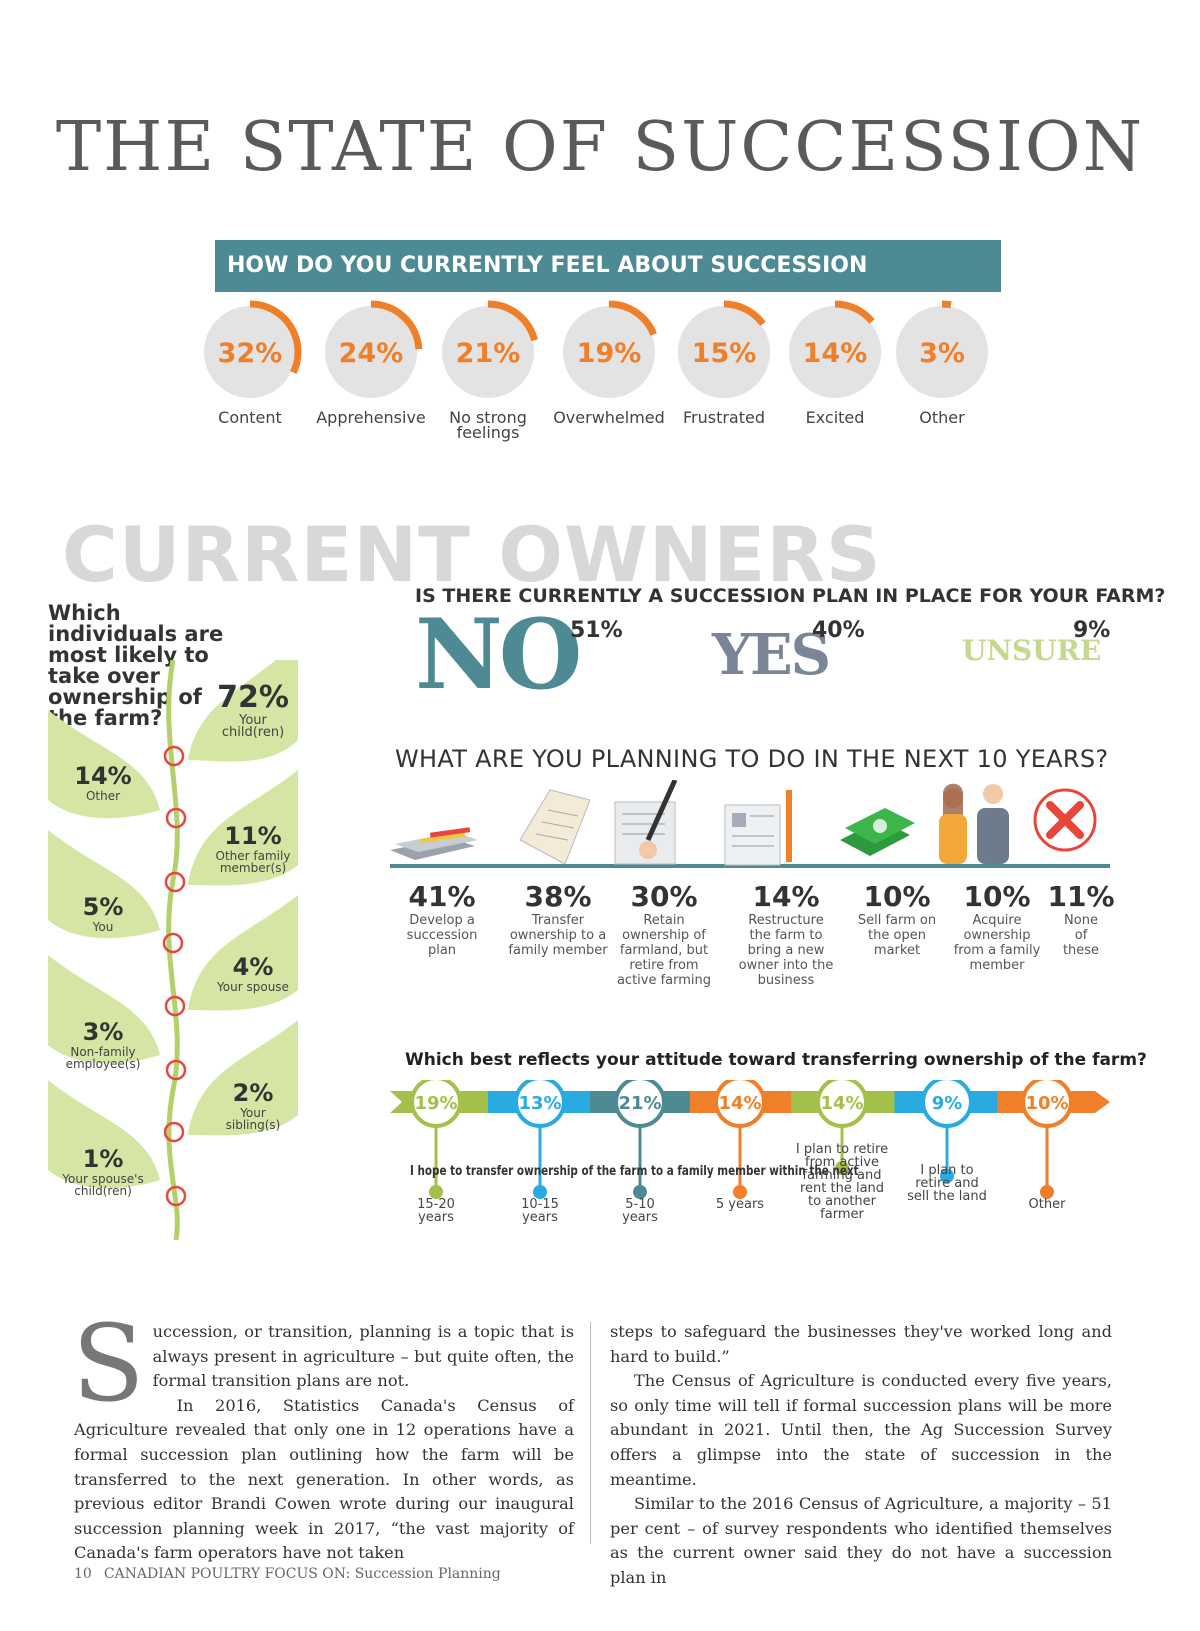 The width and height of the screenshot is (1200, 1631). Describe the element at coordinates (104, 1009) in the screenshot. I see `leaf-employee` at that location.